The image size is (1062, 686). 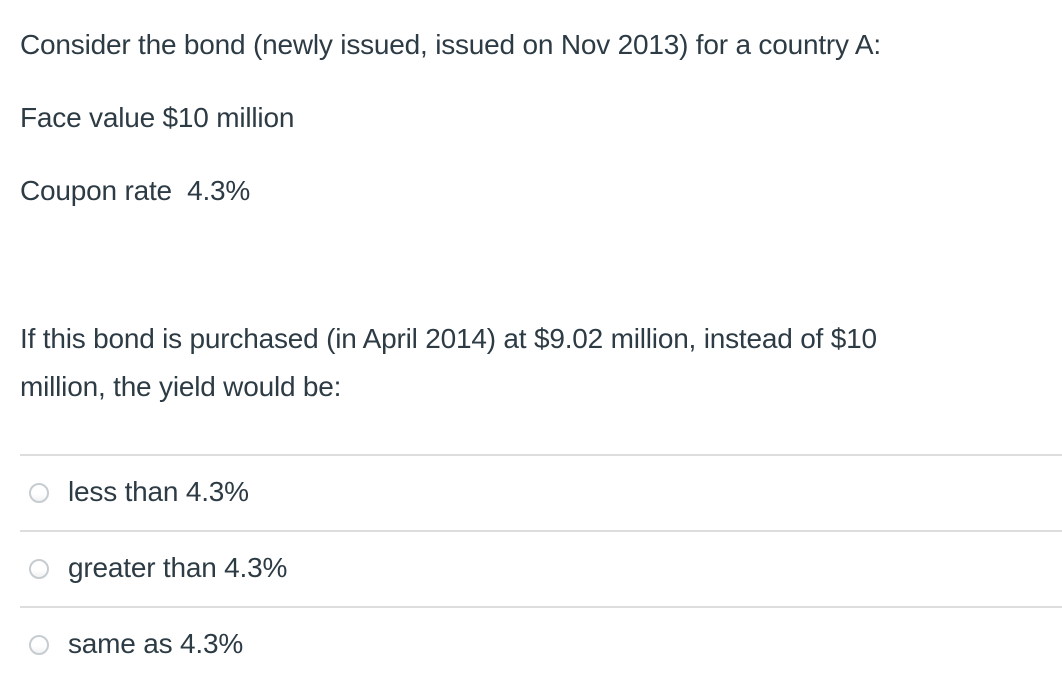 What do you see at coordinates (135, 190) in the screenshot?
I see `question-coupon-rate: Coupon rate 4.3%` at bounding box center [135, 190].